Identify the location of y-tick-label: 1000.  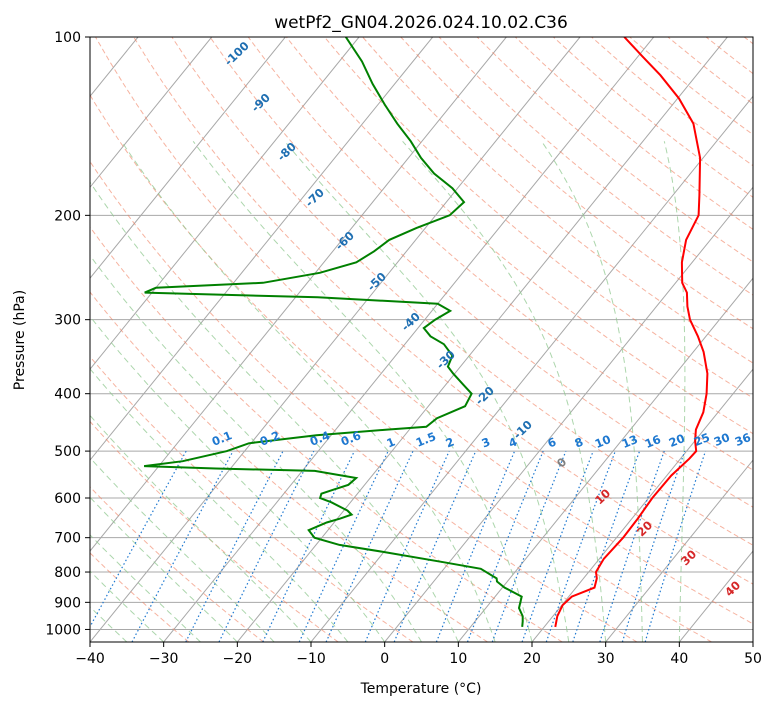
(63, 630).